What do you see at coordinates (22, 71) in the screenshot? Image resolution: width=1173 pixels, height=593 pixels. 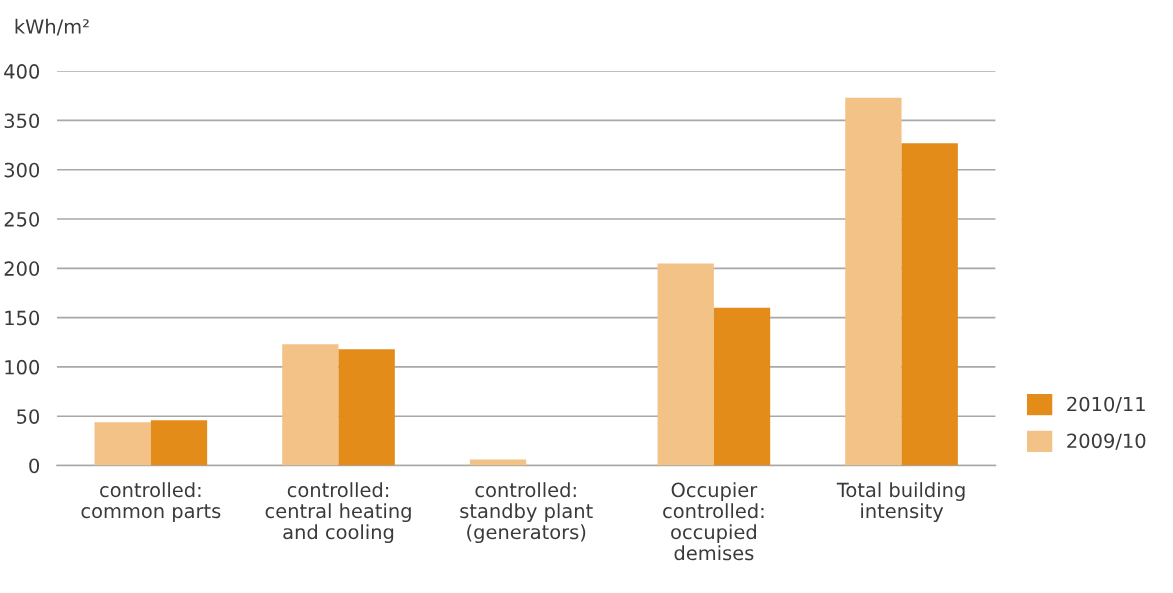 I see `y-tick-label: 400` at bounding box center [22, 71].